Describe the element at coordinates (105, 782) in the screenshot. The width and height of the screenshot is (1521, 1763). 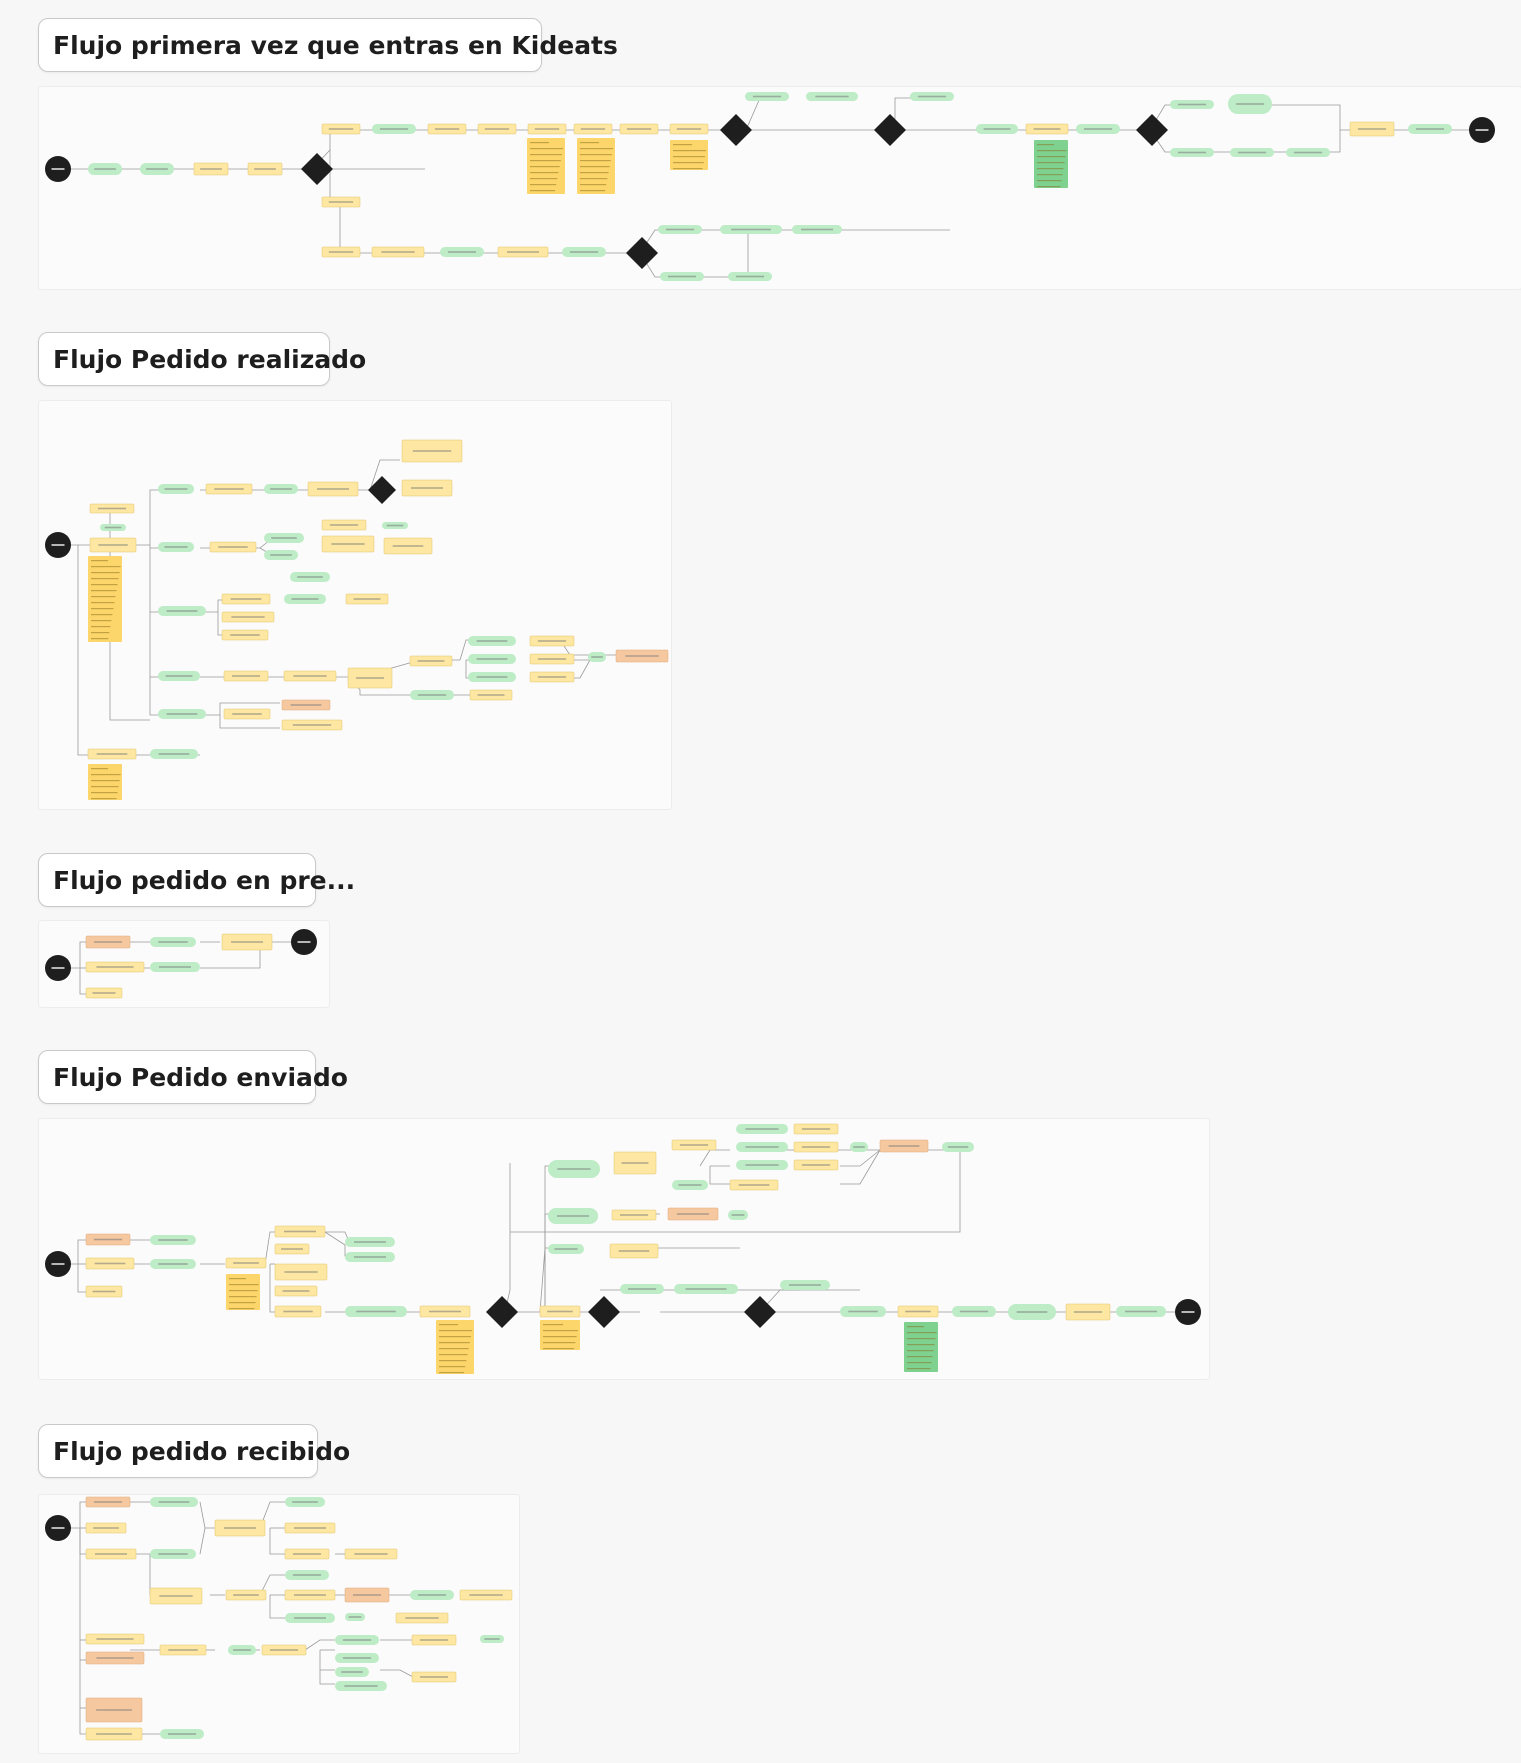
I see `flow-sticky-note` at that location.